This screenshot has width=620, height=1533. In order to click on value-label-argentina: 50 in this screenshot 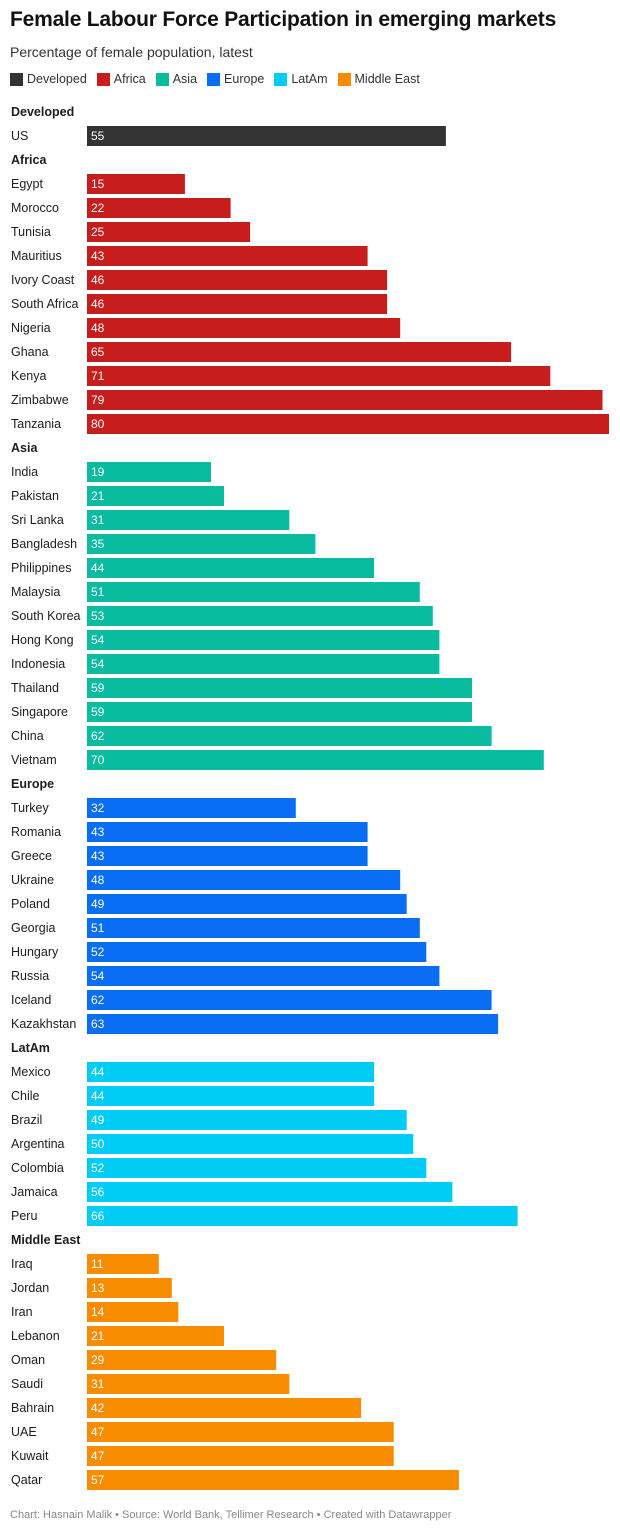, I will do `click(98, 1144)`.